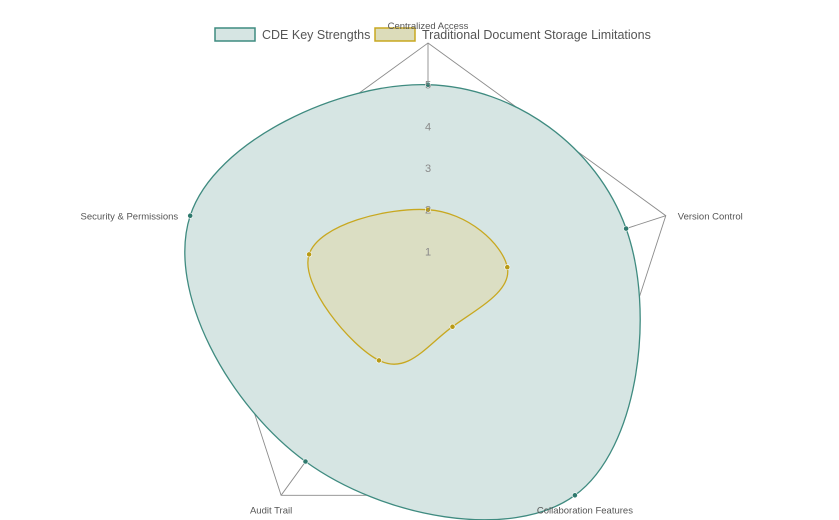 The width and height of the screenshot is (839, 520). Describe the element at coordinates (305, 461) in the screenshot. I see `data-point-cde-audit-trail` at that location.